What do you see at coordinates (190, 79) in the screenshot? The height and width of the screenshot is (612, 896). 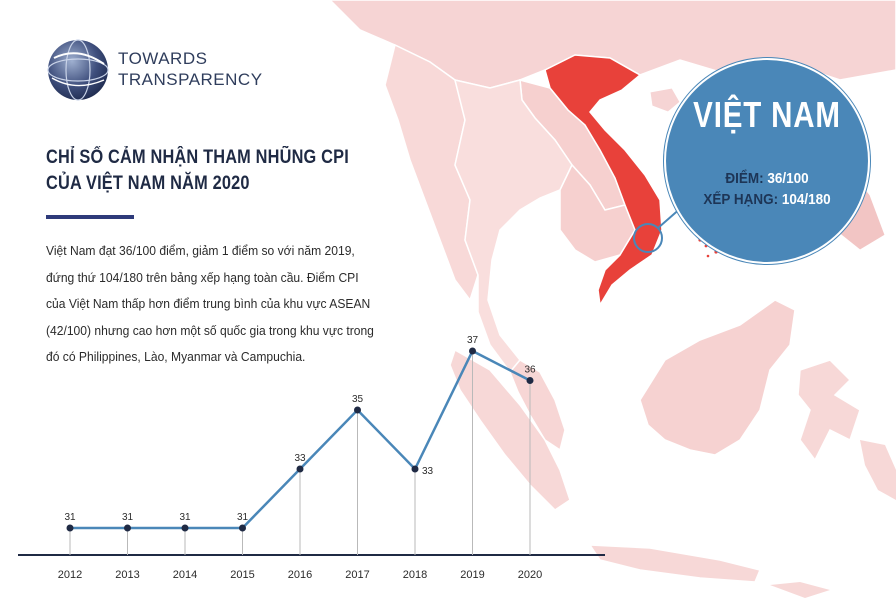 I see `organization-name-line2: TRANSPARENCY` at bounding box center [190, 79].